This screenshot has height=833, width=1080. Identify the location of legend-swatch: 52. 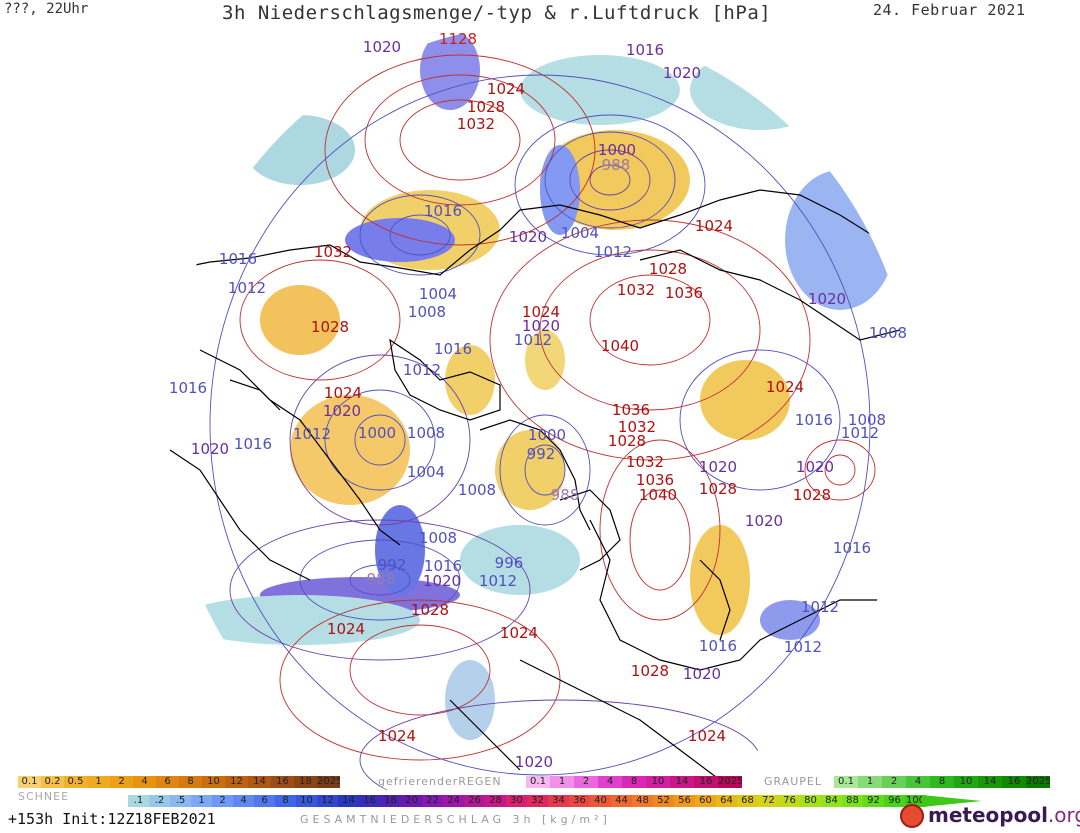
(663, 801).